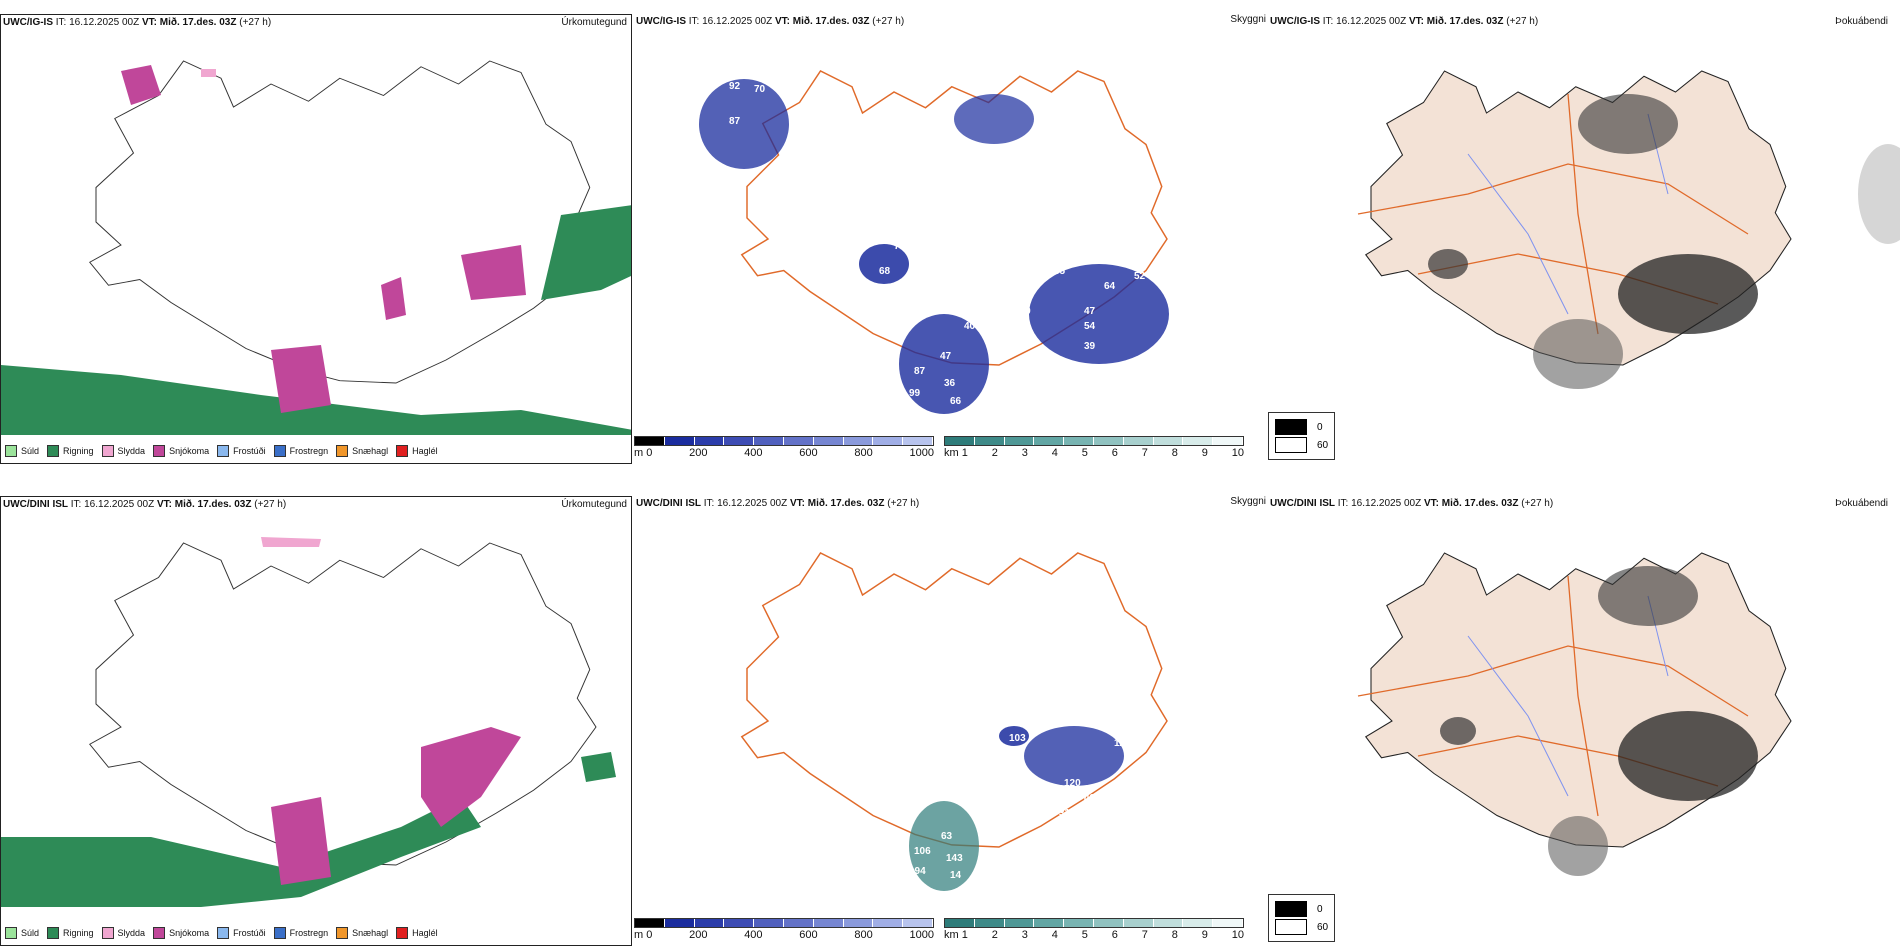  What do you see at coordinates (1110, 286) in the screenshot?
I see `cloud-label: 64` at bounding box center [1110, 286].